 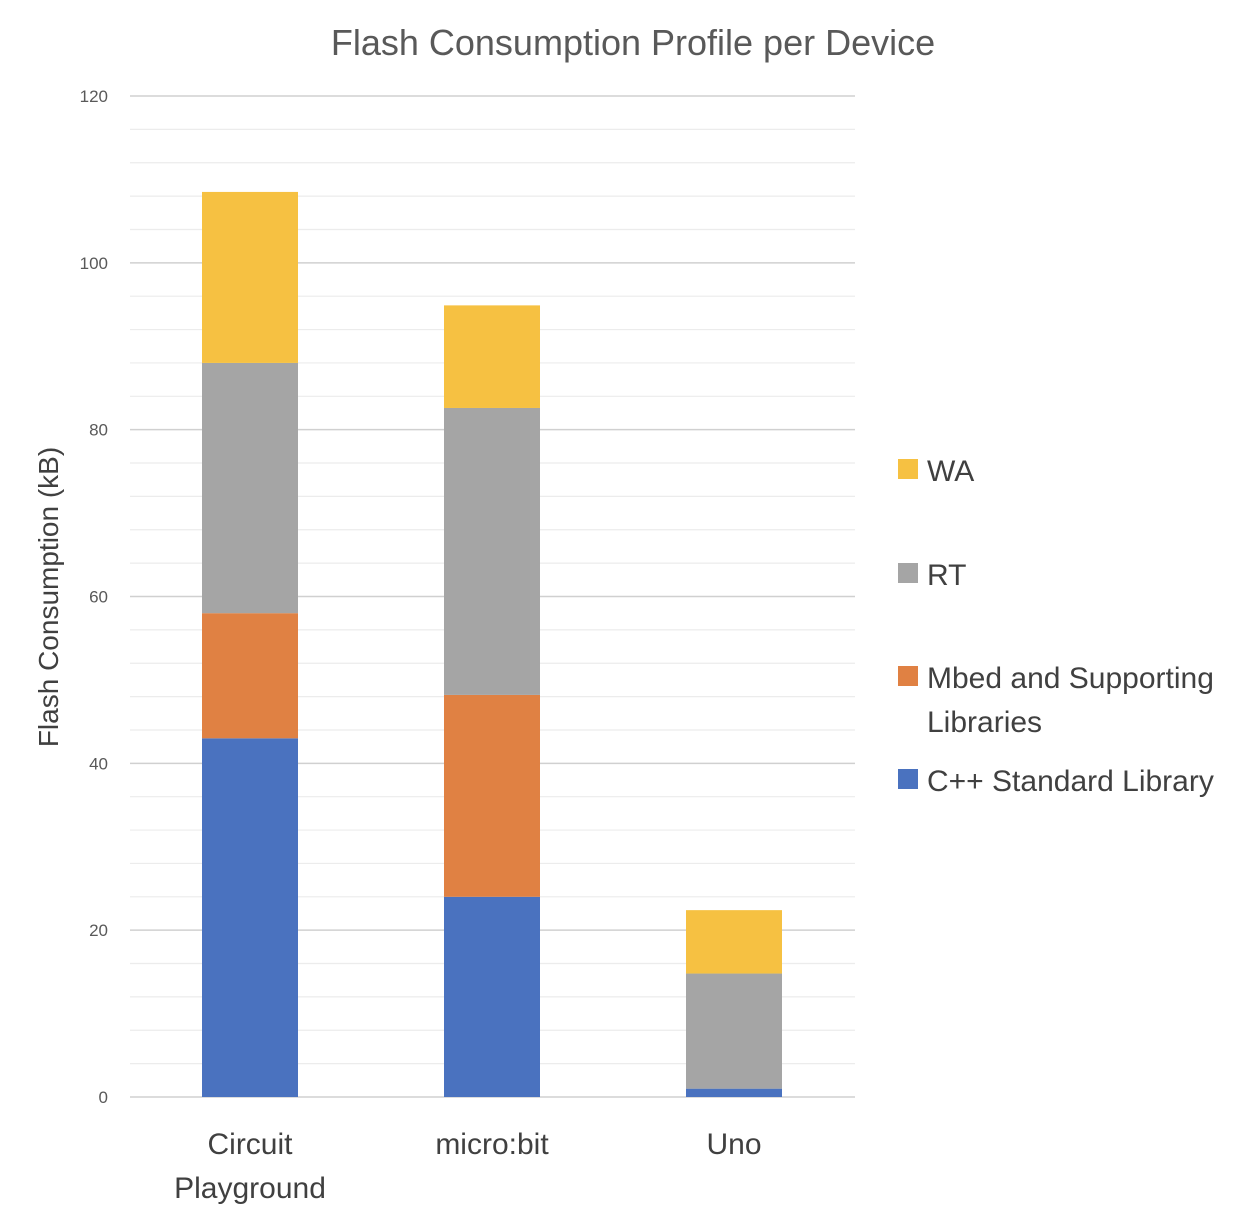 I want to click on legend-label: RT, so click(x=946, y=575).